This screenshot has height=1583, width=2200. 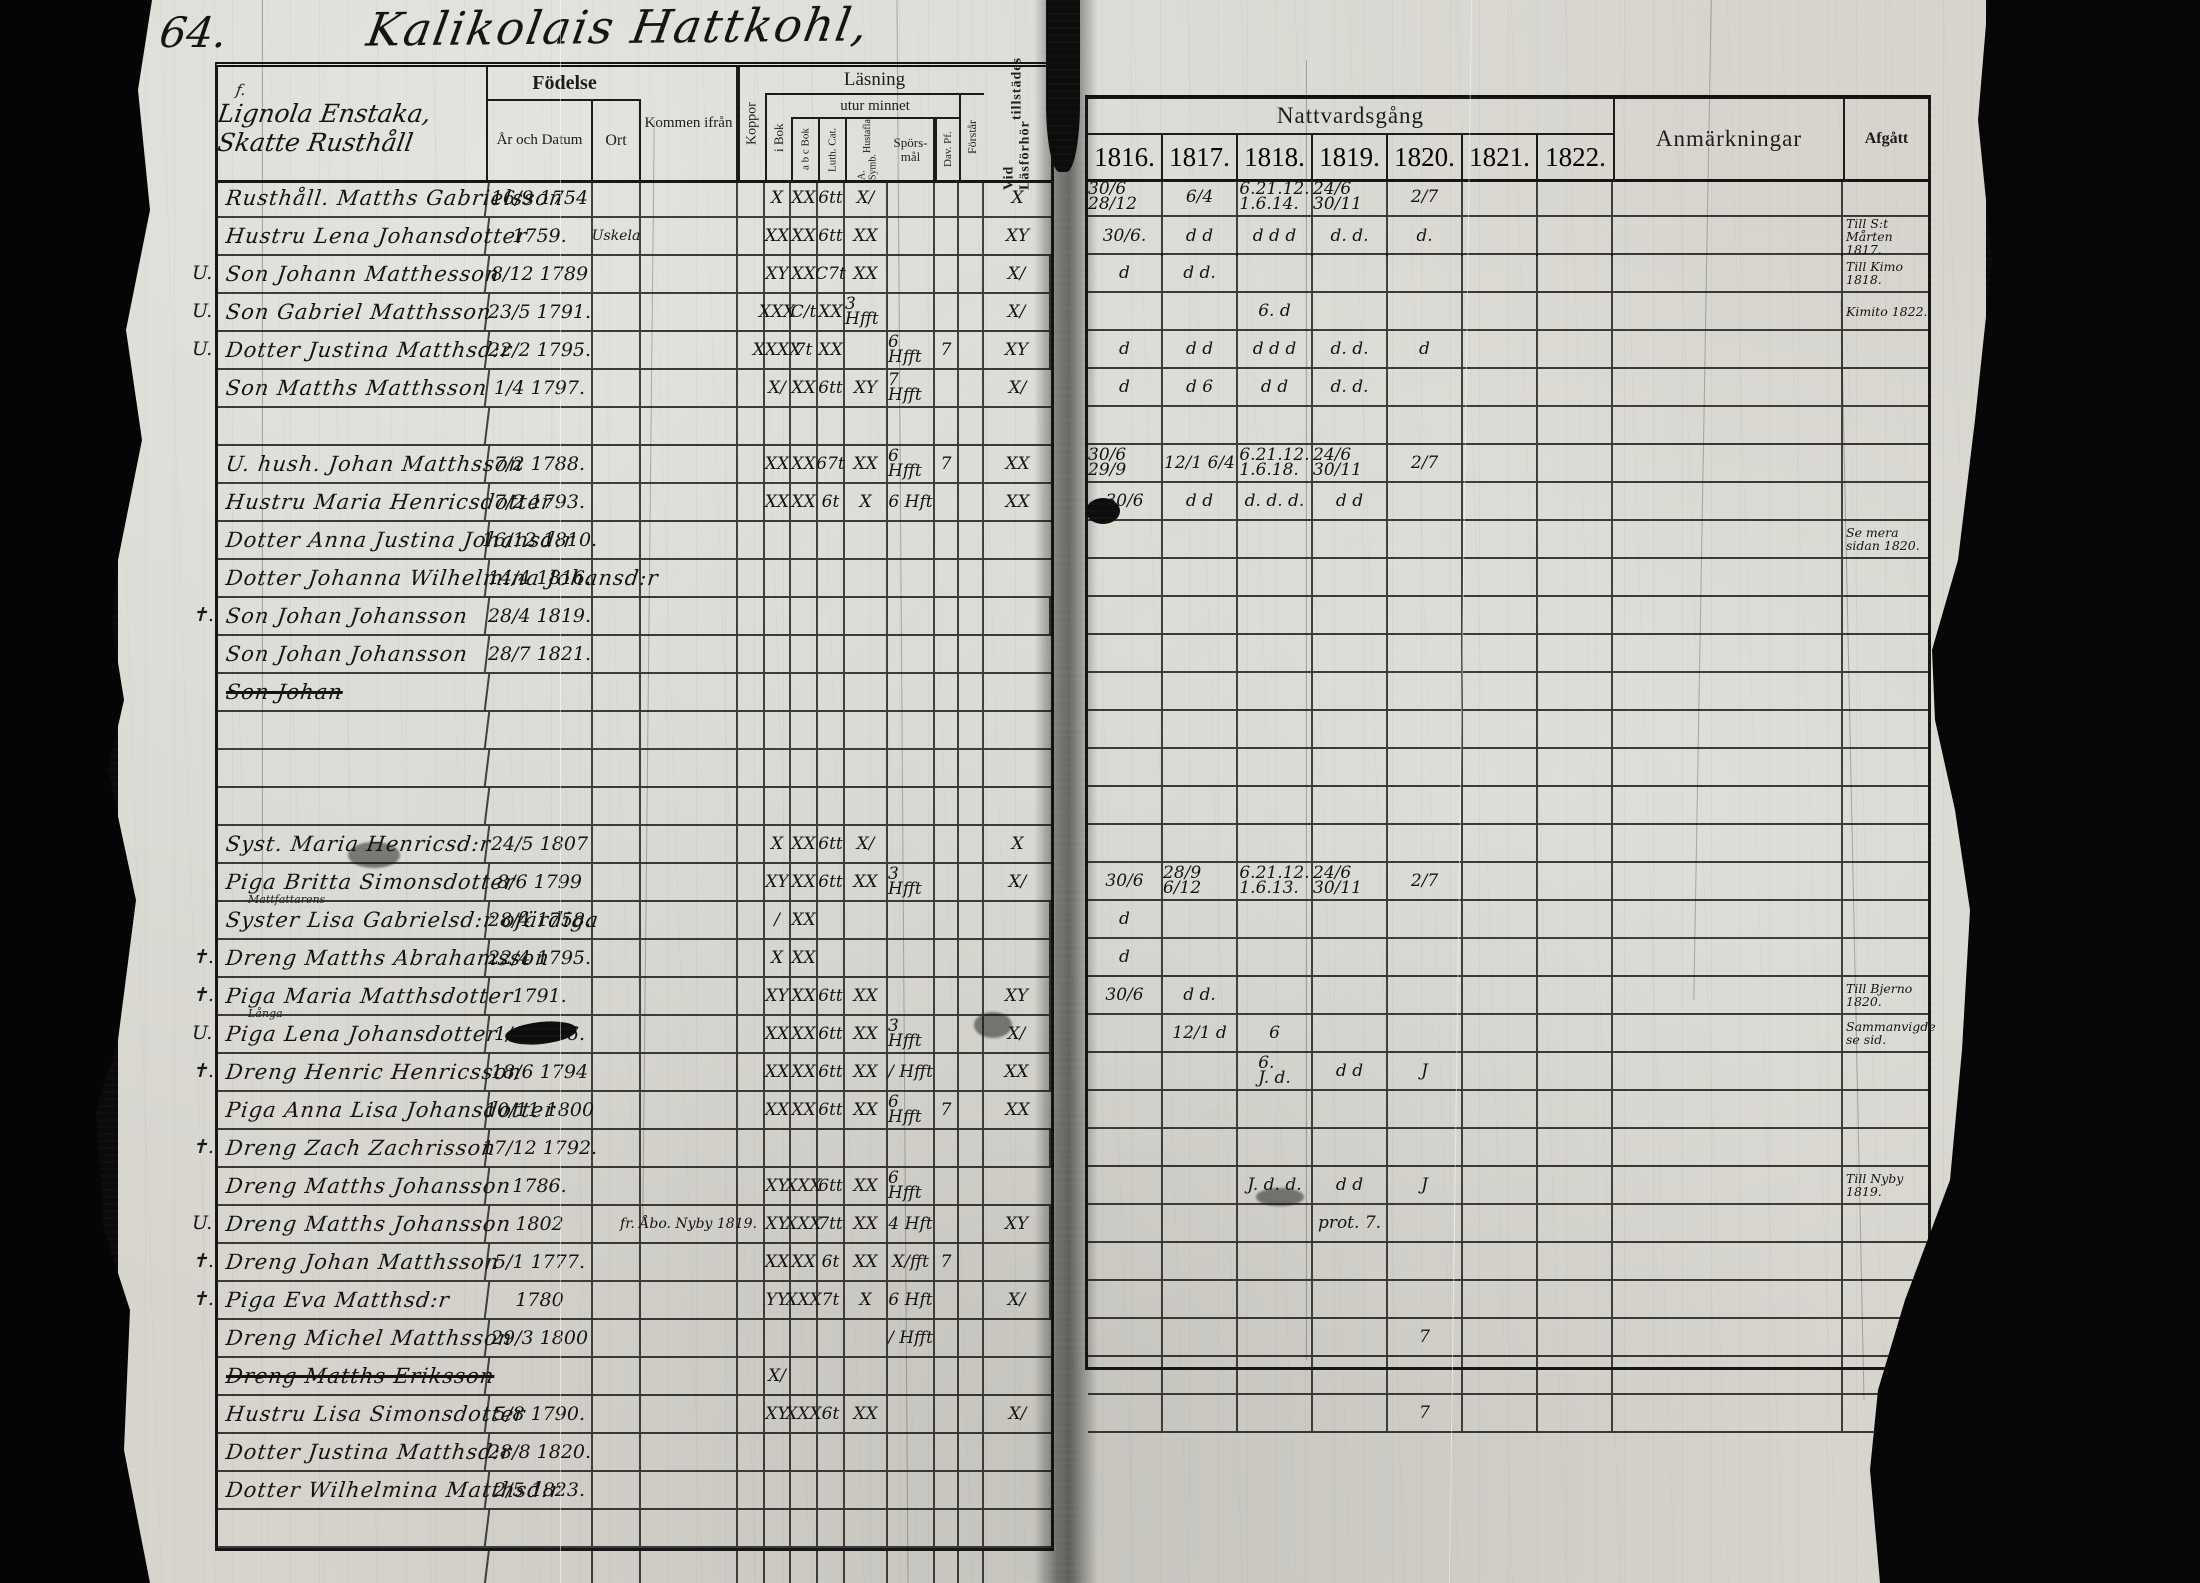 What do you see at coordinates (356, 1148) in the screenshot?
I see `cell-name: Dreng Zach Zachrisson` at bounding box center [356, 1148].